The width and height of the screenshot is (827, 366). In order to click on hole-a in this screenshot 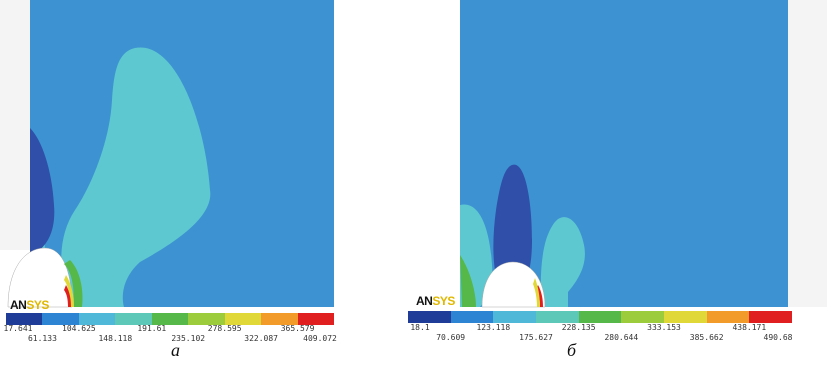, I will do `click(40, 277)`.